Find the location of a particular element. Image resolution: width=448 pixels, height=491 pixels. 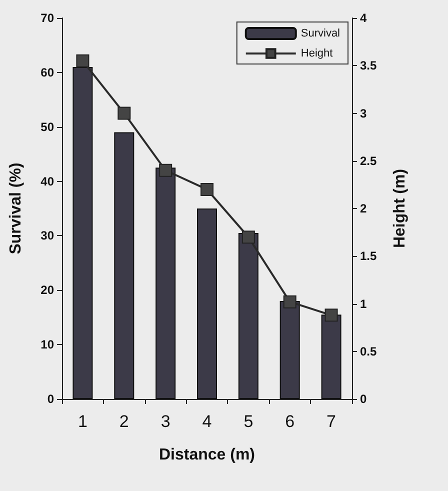

y-tick-label: 60 is located at coordinates (47, 72).